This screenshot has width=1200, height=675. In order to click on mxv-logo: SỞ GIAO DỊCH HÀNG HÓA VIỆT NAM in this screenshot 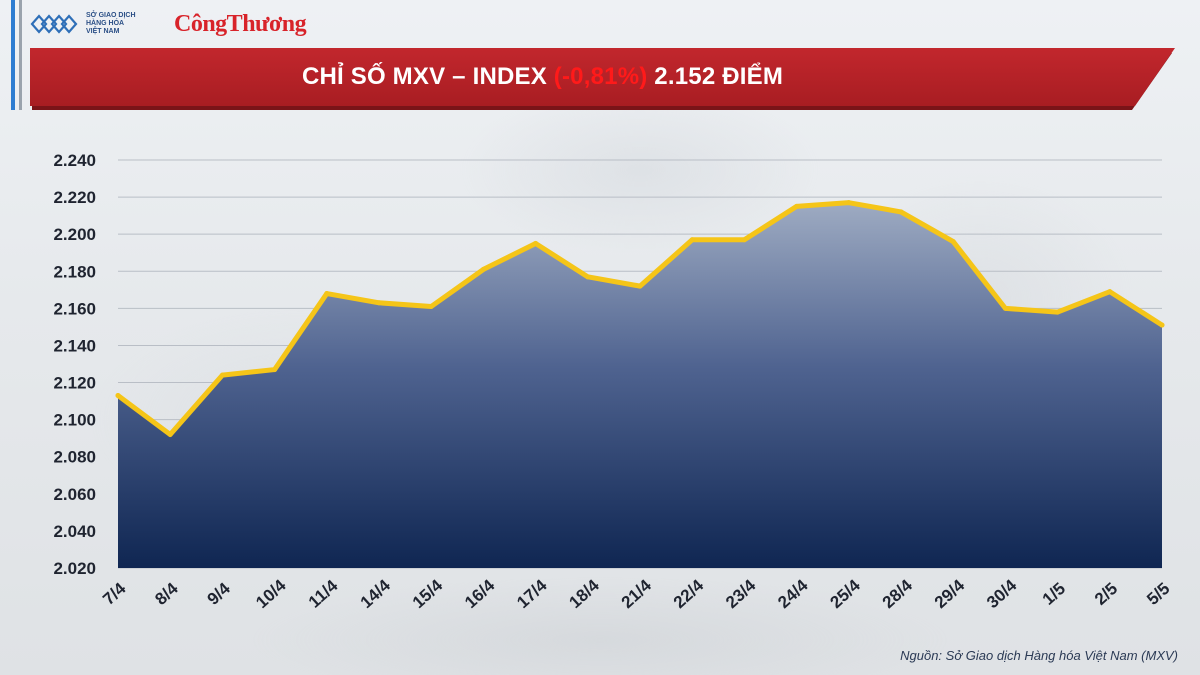, I will do `click(97, 24)`.